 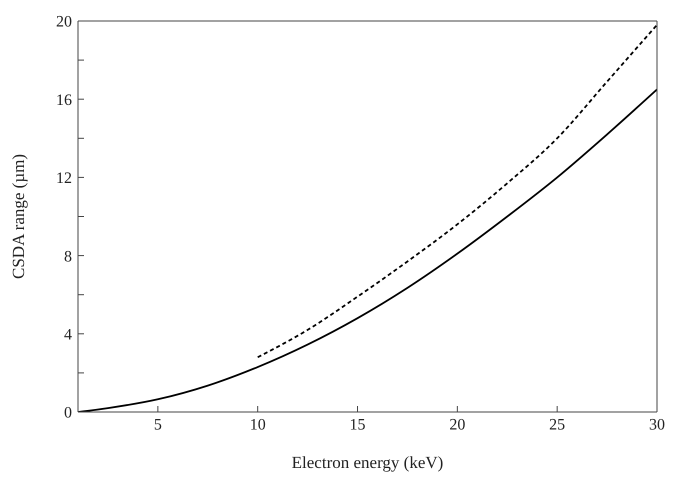 I want to click on y-tick-label: 8, so click(x=68, y=257).